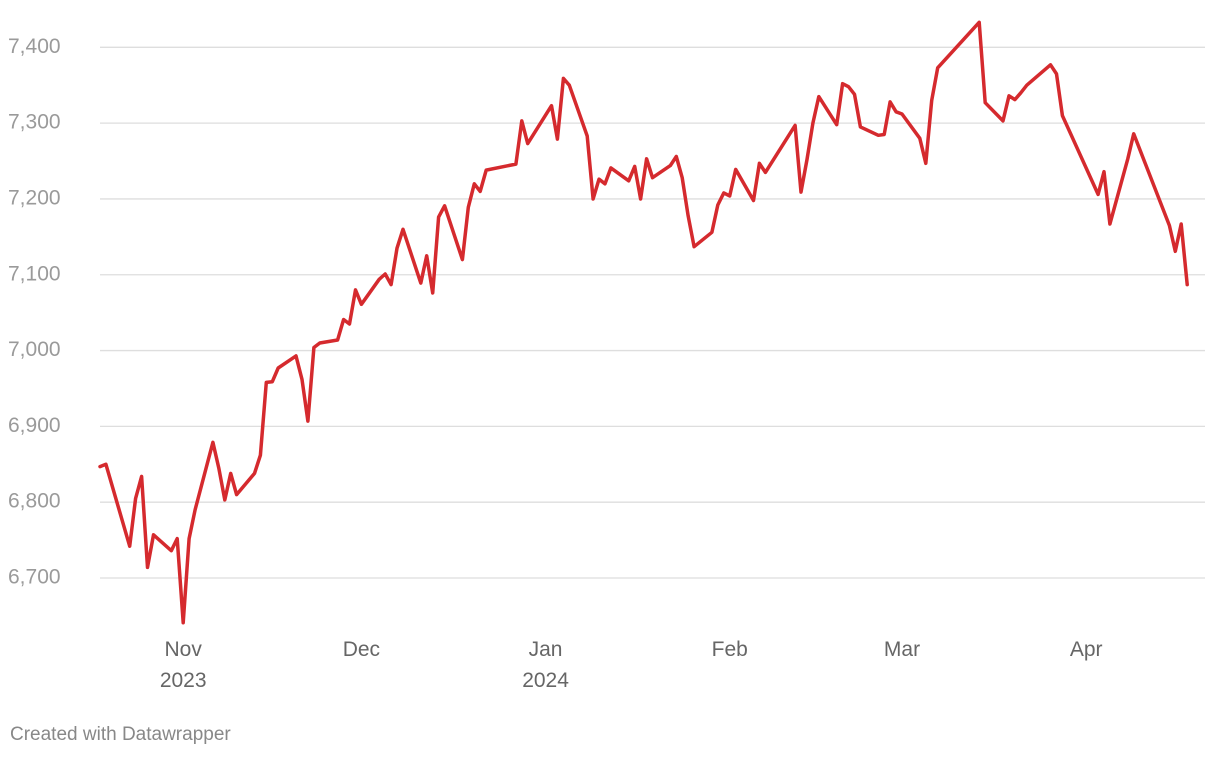 The height and width of the screenshot is (760, 1220). Describe the element at coordinates (34, 501) in the screenshot. I see `y-tick-label: 6,800` at that location.